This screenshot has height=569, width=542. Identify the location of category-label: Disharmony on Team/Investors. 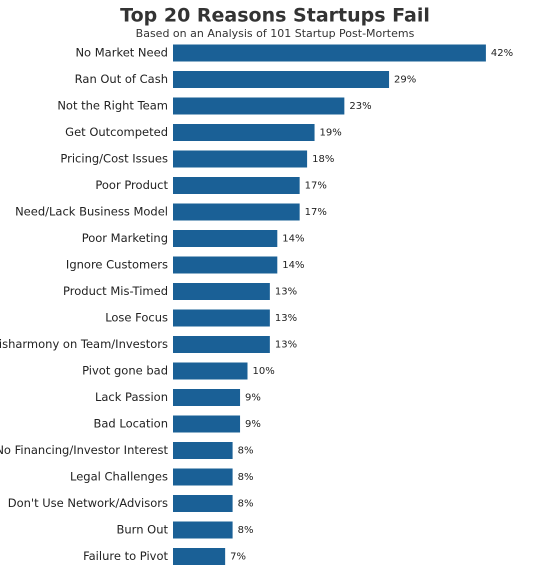
(84, 344).